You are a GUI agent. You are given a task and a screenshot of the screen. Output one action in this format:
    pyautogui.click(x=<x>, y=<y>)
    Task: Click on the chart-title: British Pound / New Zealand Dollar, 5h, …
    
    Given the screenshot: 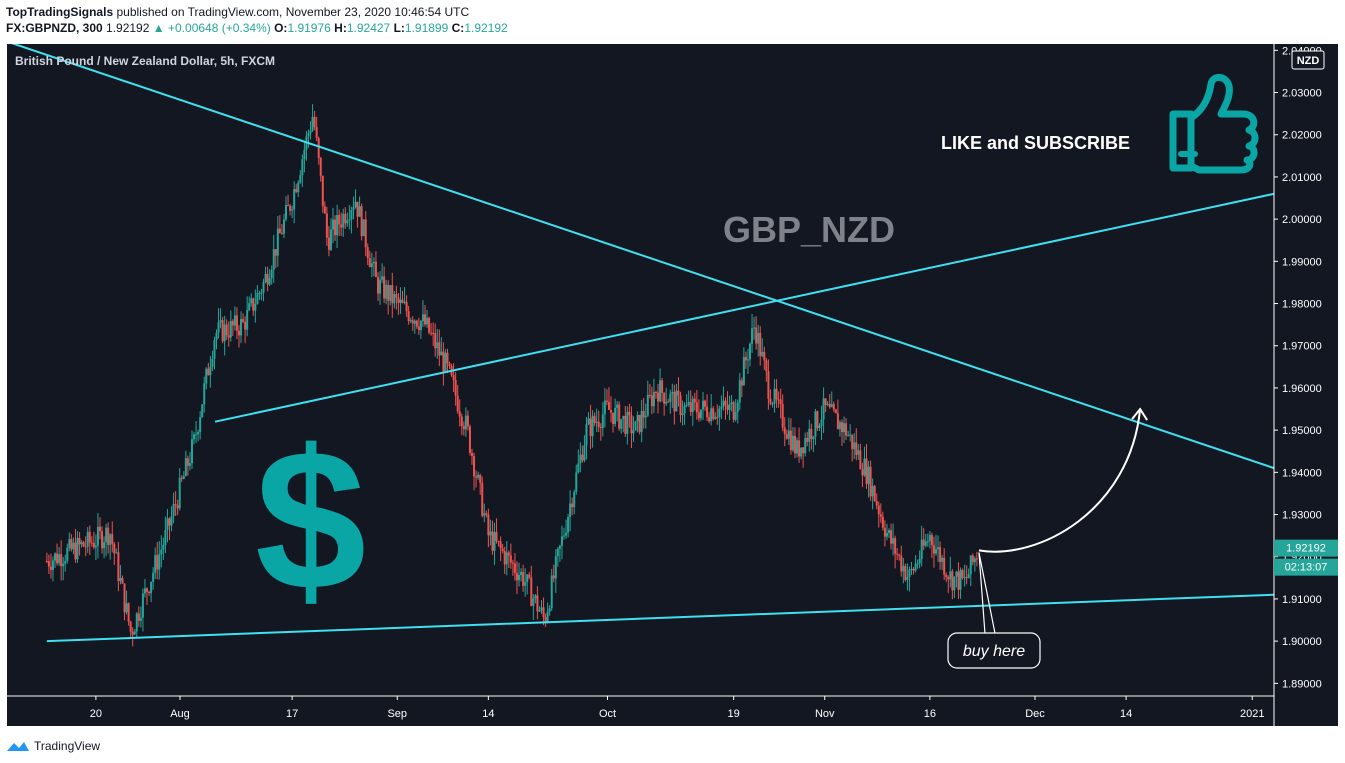 What is the action you would take?
    pyautogui.click(x=145, y=61)
    